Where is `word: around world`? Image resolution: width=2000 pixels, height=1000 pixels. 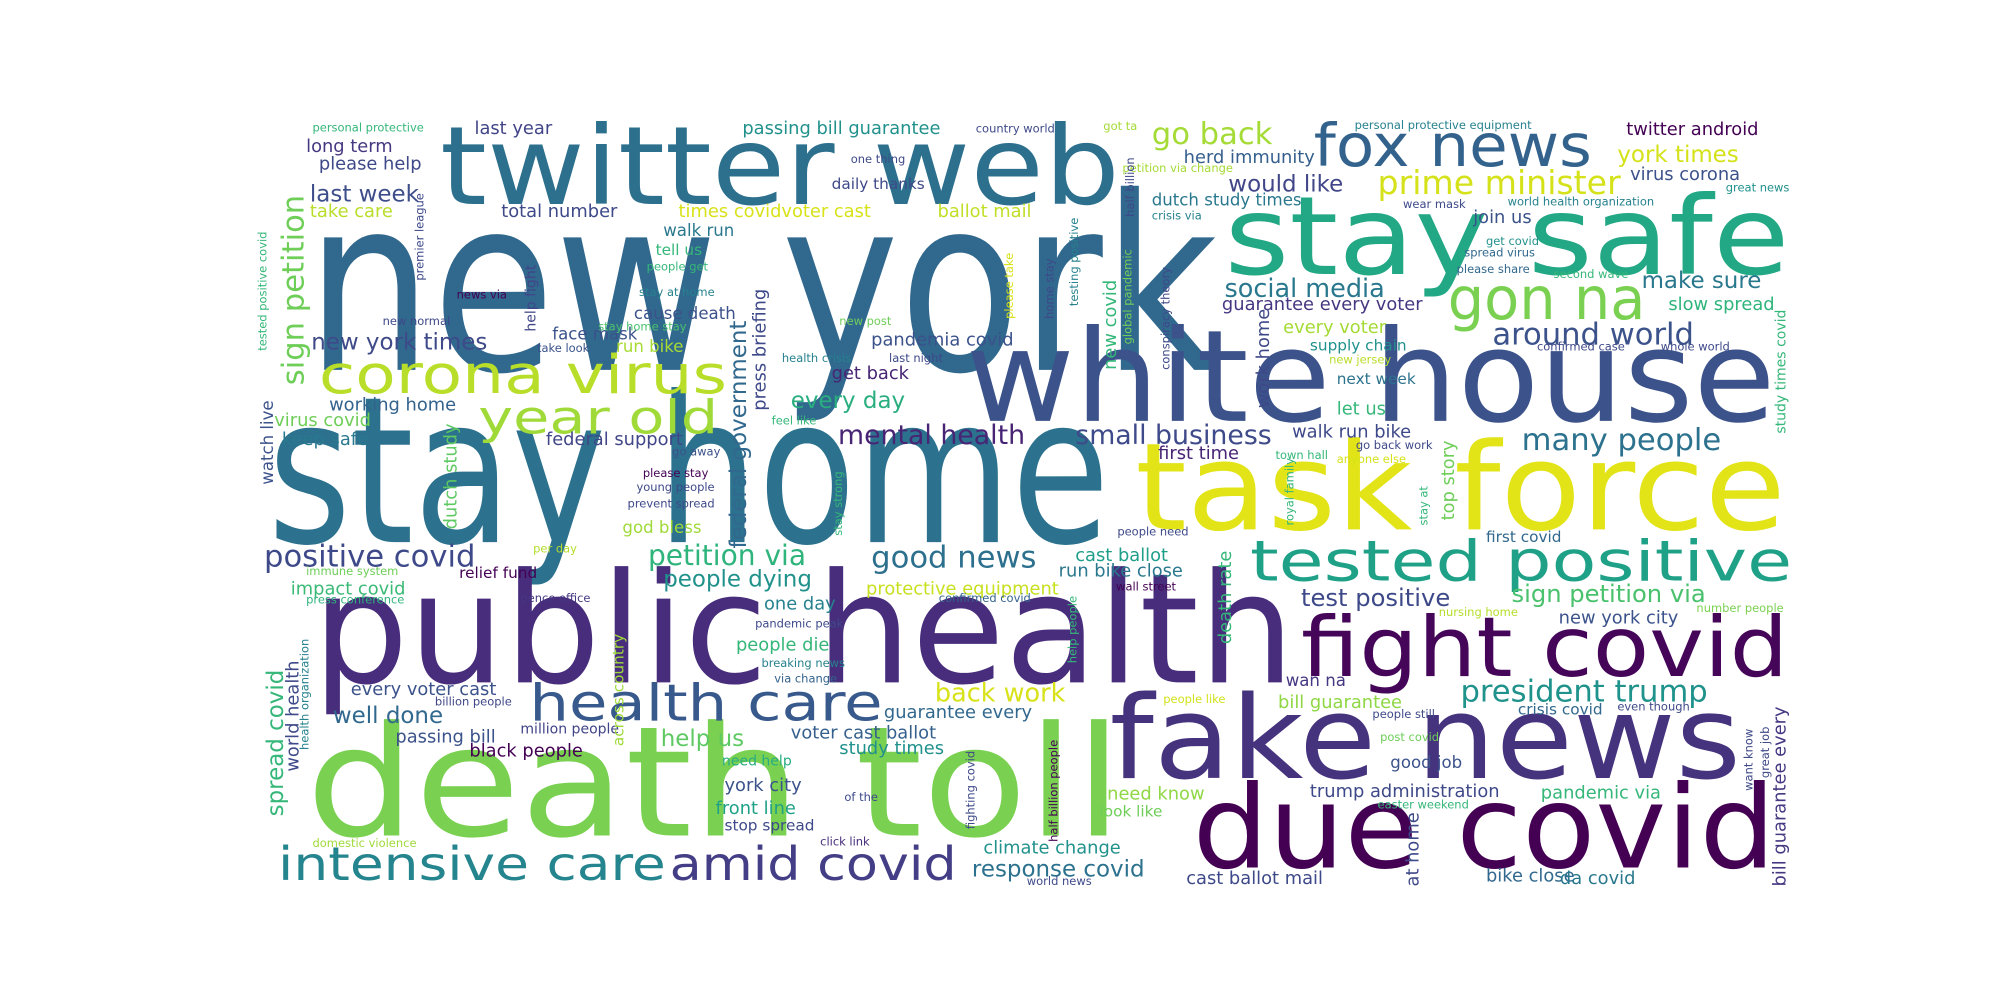 word: around world is located at coordinates (1593, 334).